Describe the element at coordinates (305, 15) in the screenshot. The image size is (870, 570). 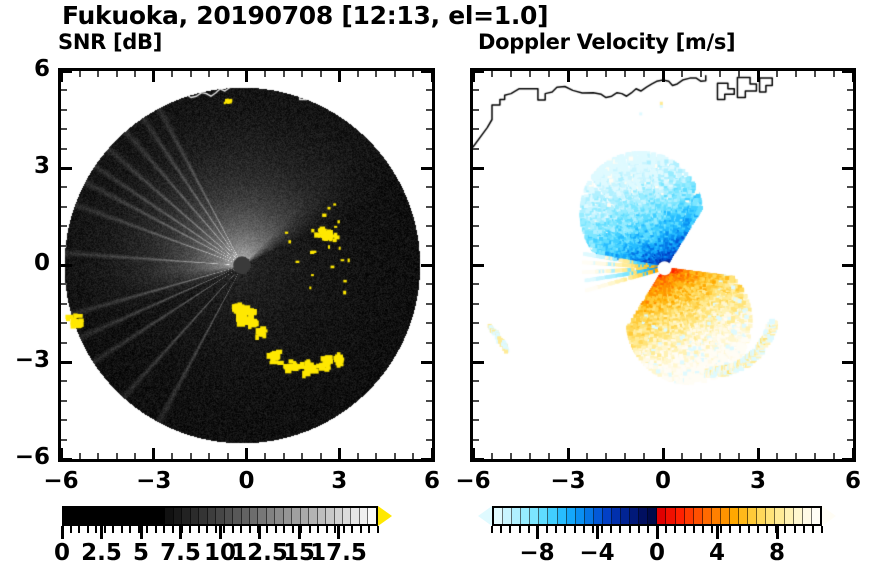
I see `page-title: Fukuoka, 20190708 [12:13, el=1.0]` at that location.